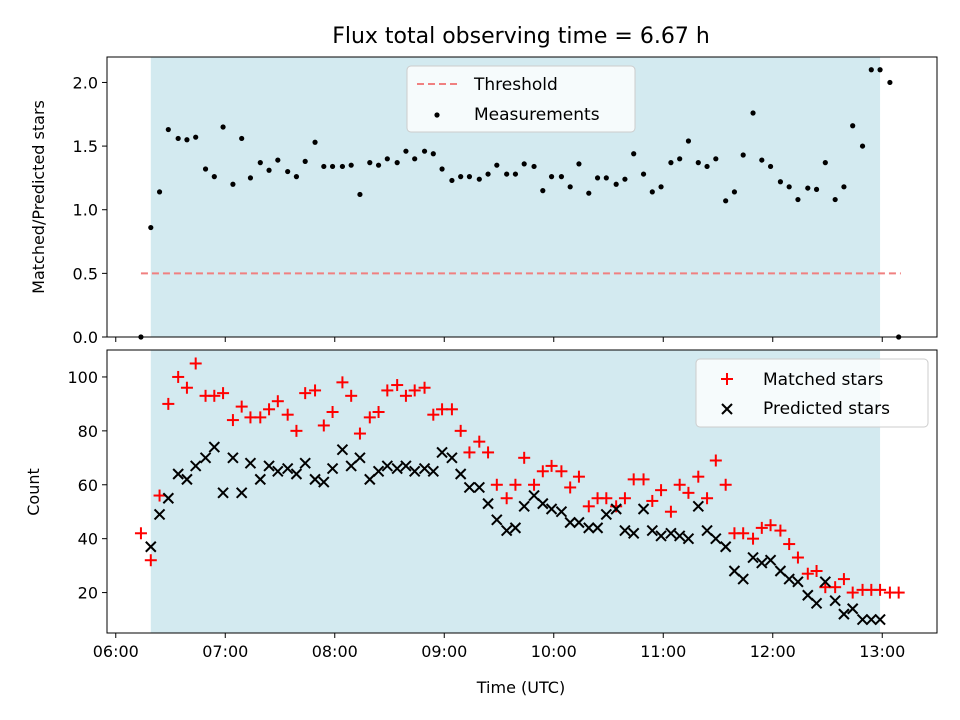 This screenshot has width=960, height=720. What do you see at coordinates (520, 687) in the screenshot?
I see `x-axis-label: Time (UTC)` at bounding box center [520, 687].